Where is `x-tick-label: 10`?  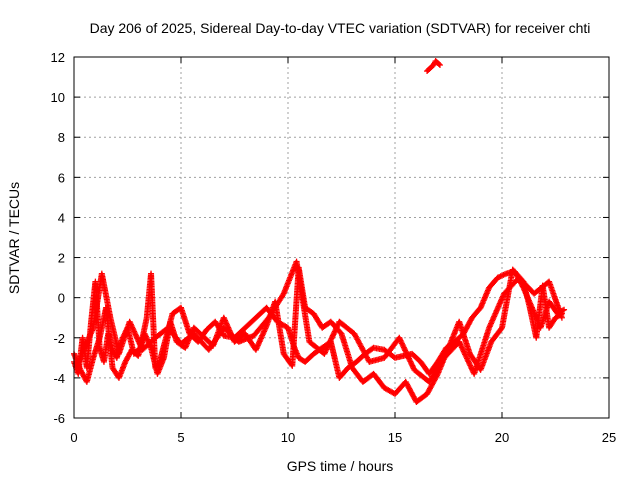 x-tick-label: 10 is located at coordinates (288, 437).